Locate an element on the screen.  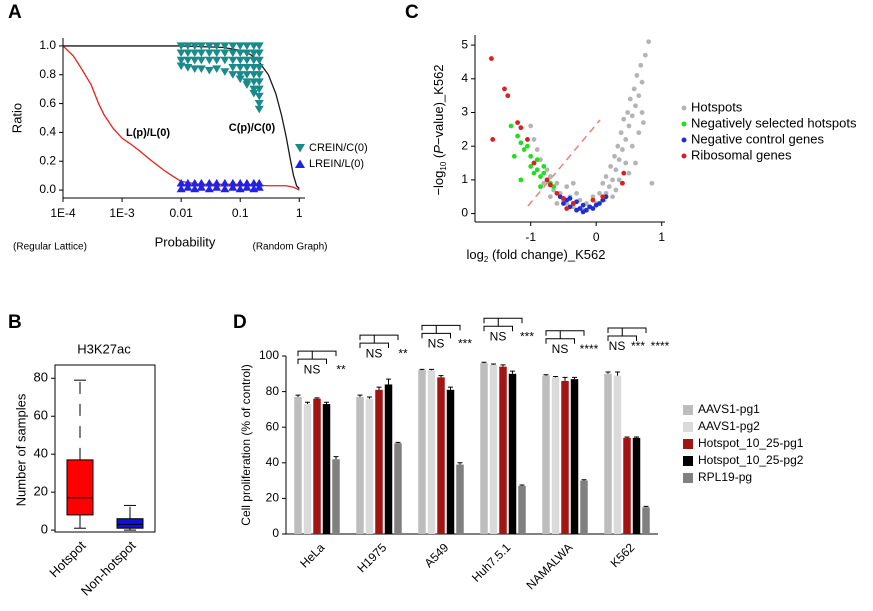
label-part: 2 is located at coordinates (486, 259).